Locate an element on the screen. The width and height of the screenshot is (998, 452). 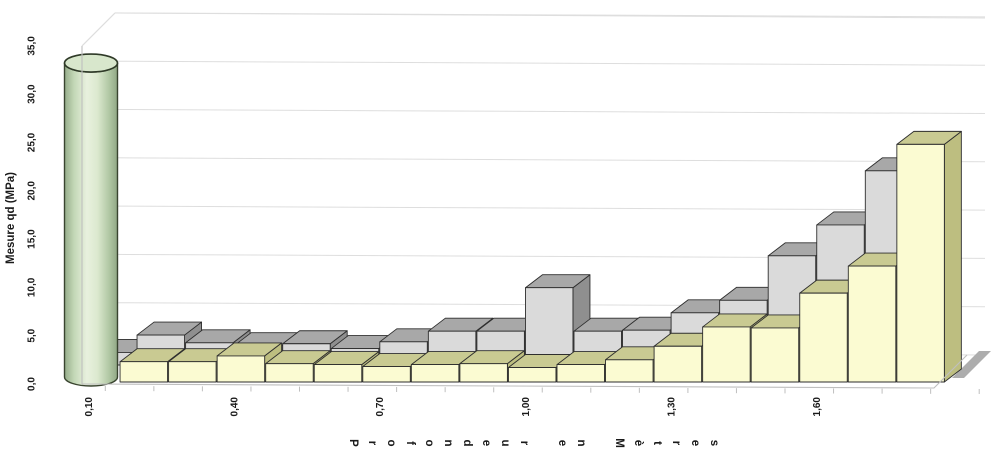
bar-front-0,60-front is located at coordinates (338, 373).